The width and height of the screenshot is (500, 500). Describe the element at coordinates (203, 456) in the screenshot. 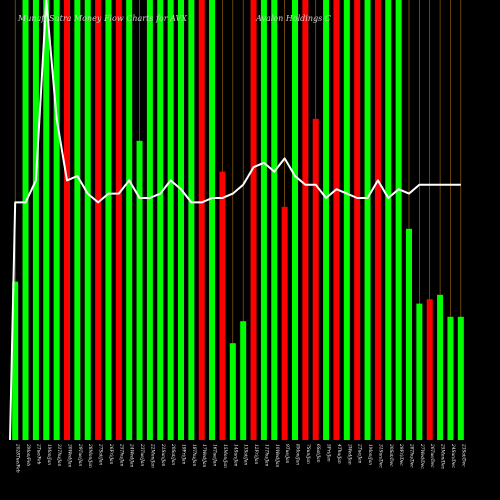

I see `x-tick-label: 17Wed/Jan` at that location.